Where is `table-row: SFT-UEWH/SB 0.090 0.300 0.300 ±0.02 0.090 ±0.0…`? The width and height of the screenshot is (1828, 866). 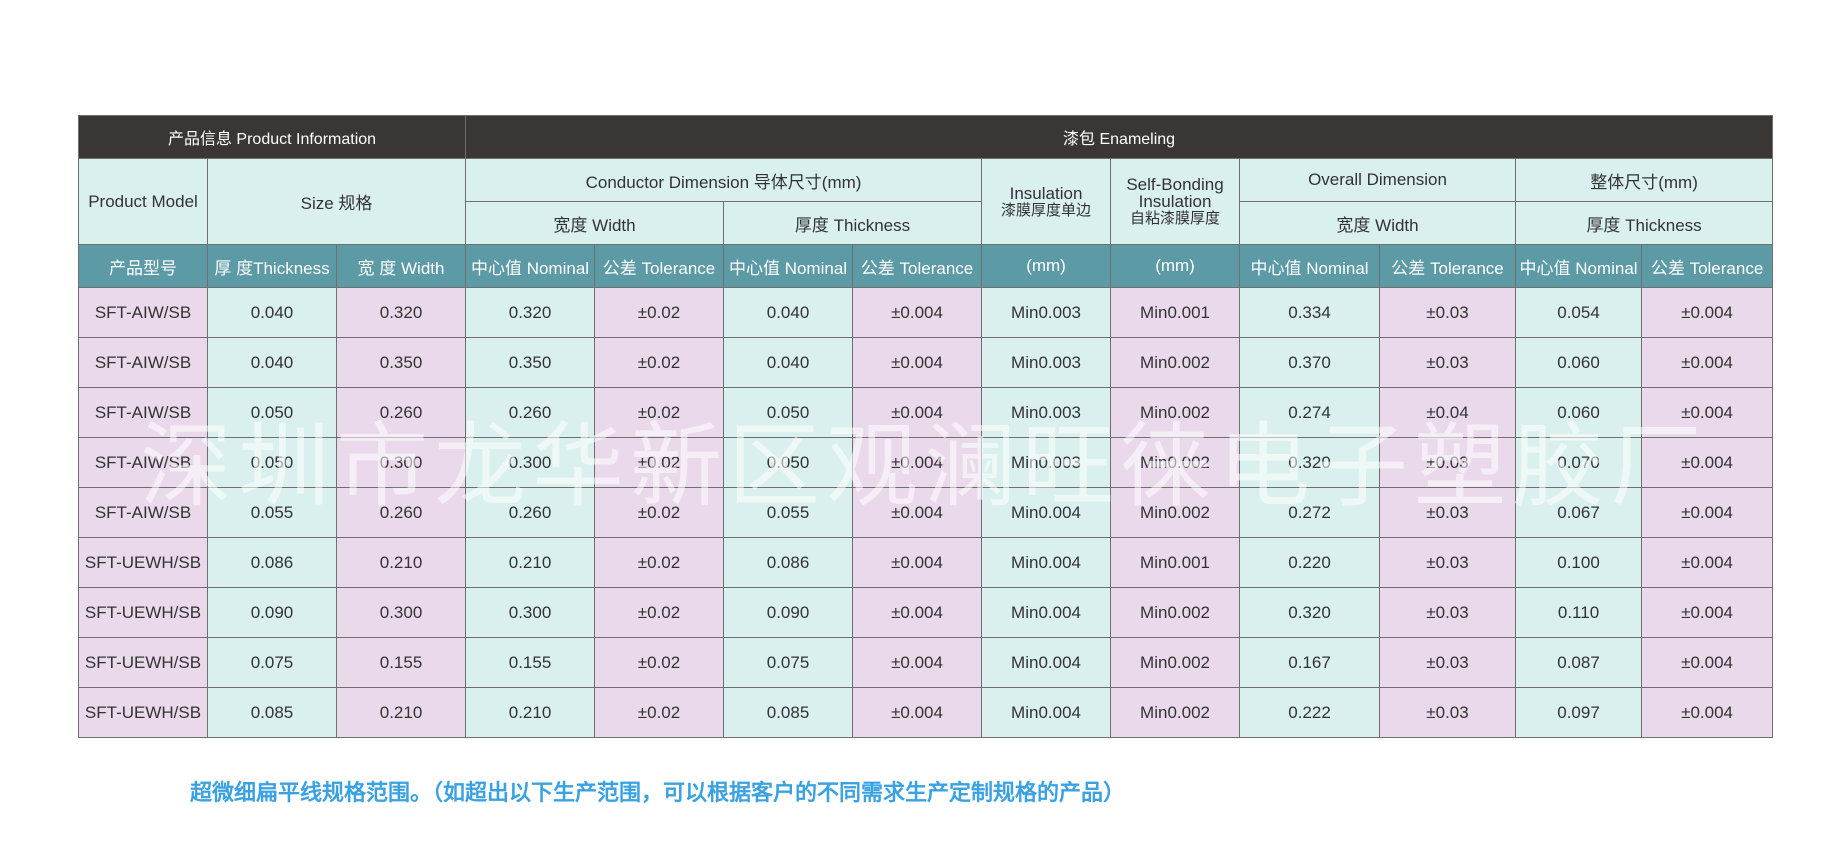 table-row: SFT-UEWH/SB 0.090 0.300 0.300 ±0.02 0.090 ±0.0… is located at coordinates (926, 612).